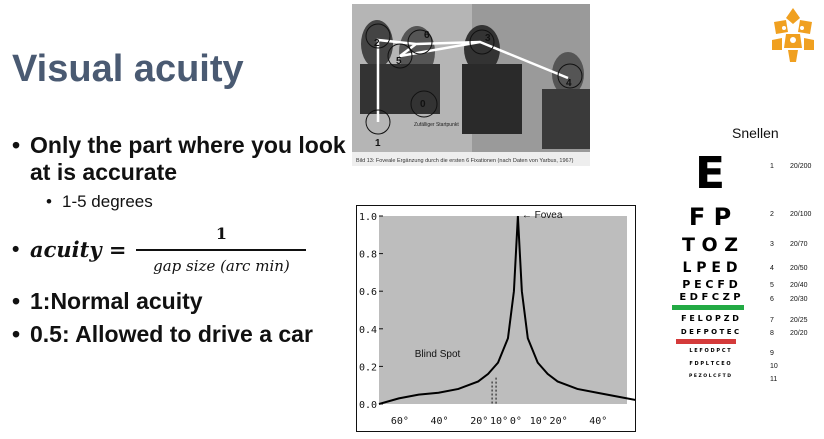 This screenshot has height=439, width=824. What do you see at coordinates (772, 268) in the screenshot?
I see `snellen-row-number: 4` at bounding box center [772, 268].